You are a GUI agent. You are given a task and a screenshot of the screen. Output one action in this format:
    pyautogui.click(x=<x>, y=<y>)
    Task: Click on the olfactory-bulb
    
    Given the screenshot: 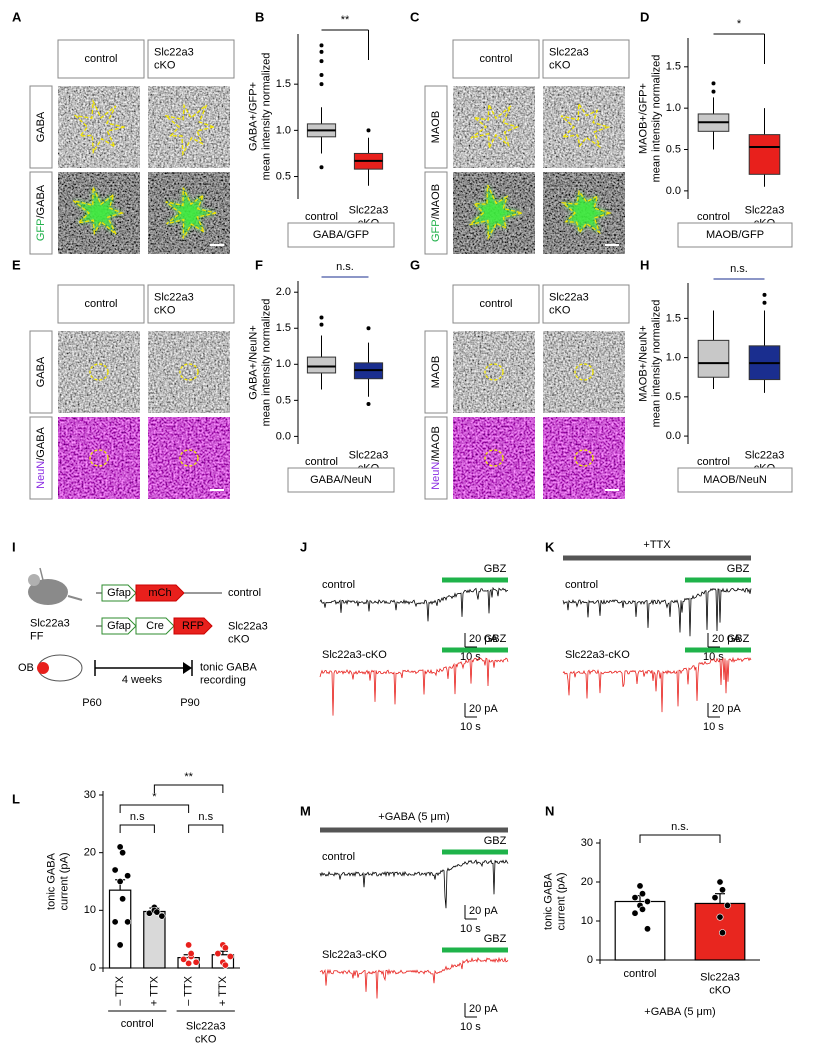 What is the action you would take?
    pyautogui.click(x=43, y=668)
    